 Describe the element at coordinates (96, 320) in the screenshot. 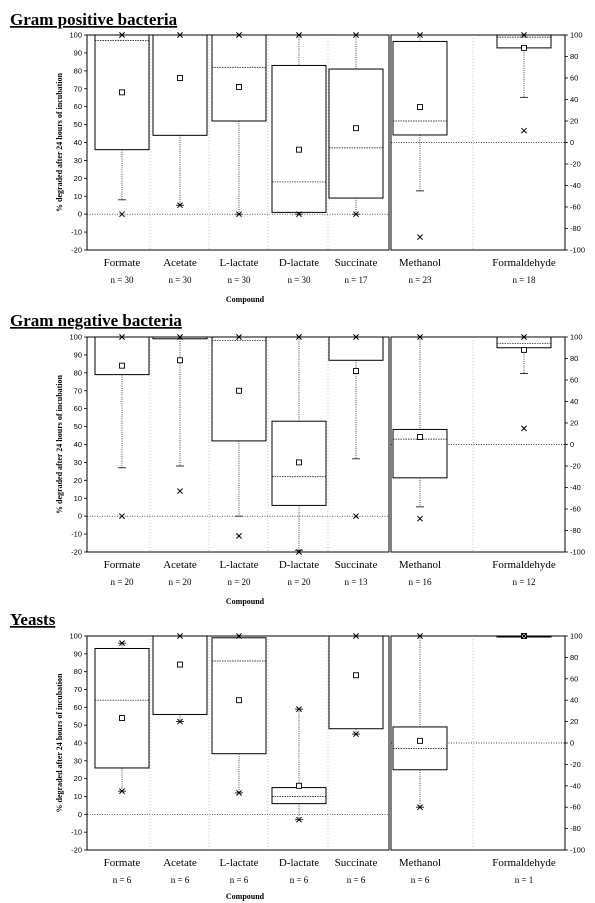

I see `panel-title: Gram negative bacteria` at that location.